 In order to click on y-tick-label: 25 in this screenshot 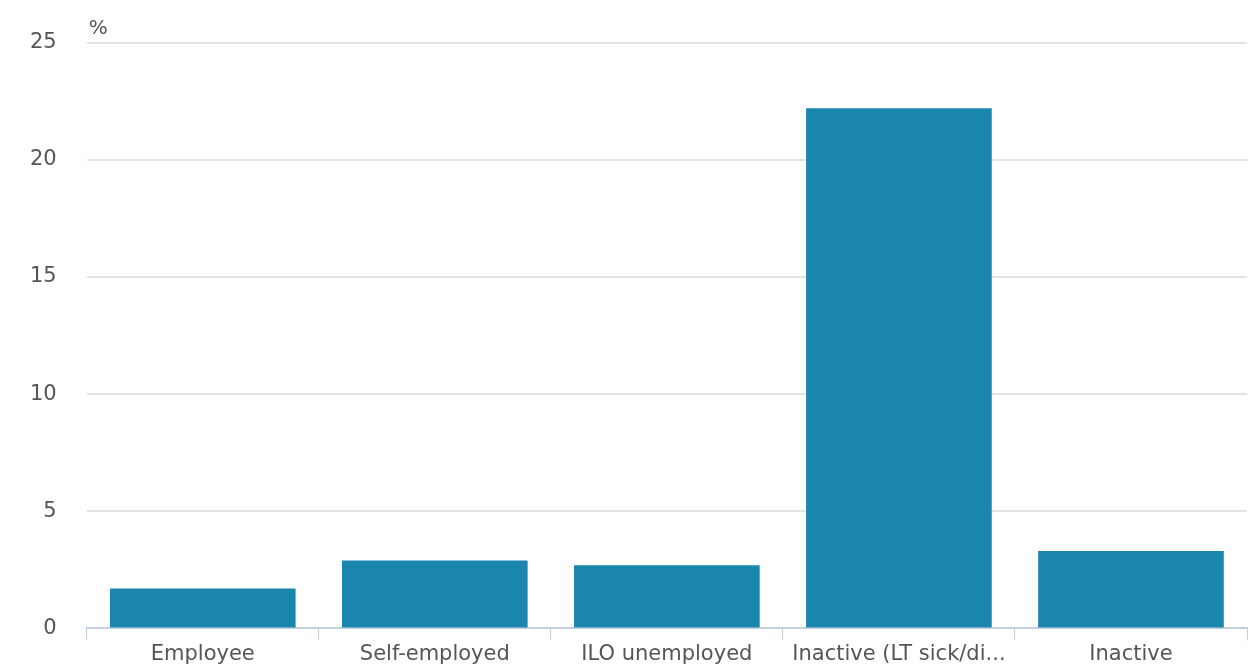, I will do `click(43, 41)`.